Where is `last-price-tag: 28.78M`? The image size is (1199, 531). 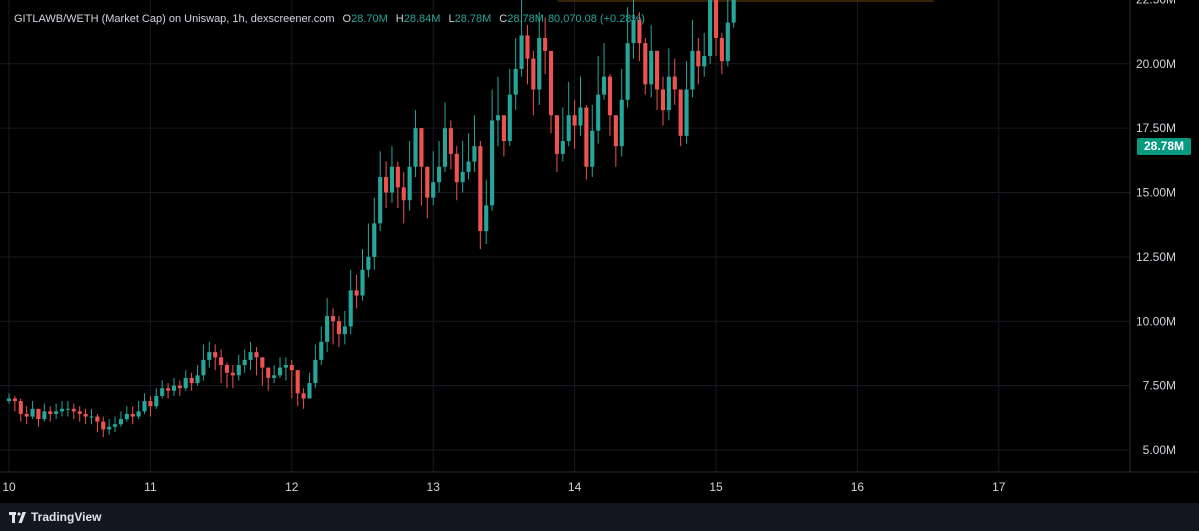
last-price-tag: 28.78M is located at coordinates (1164, 146).